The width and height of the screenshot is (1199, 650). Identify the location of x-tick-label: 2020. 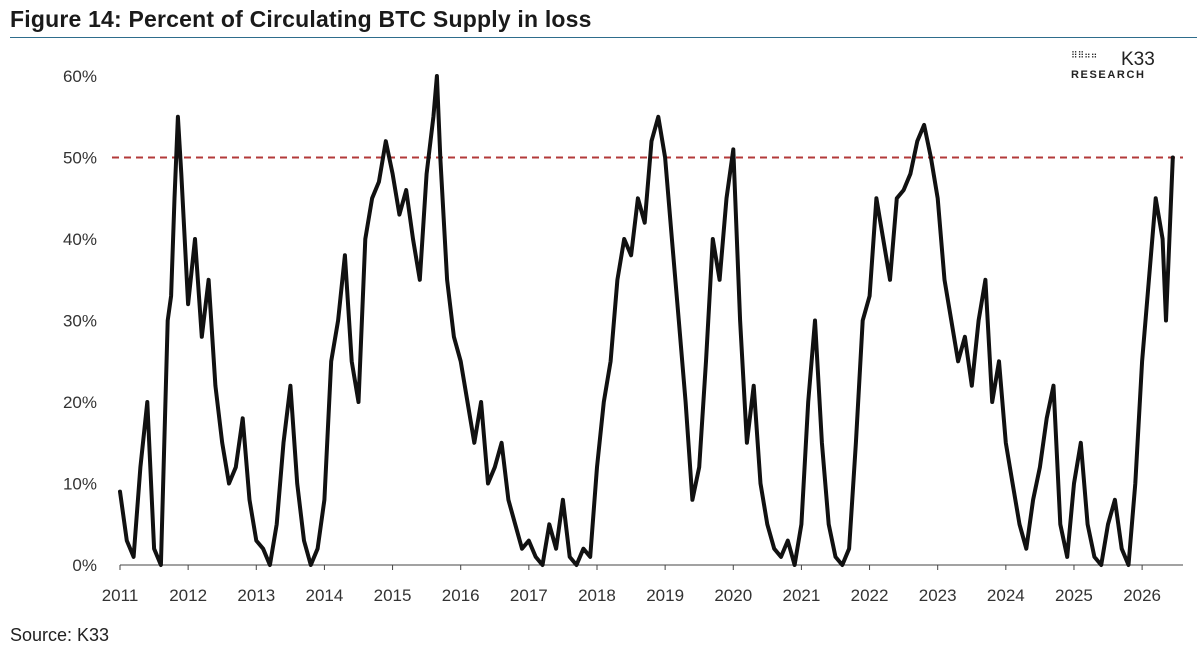
(733, 595).